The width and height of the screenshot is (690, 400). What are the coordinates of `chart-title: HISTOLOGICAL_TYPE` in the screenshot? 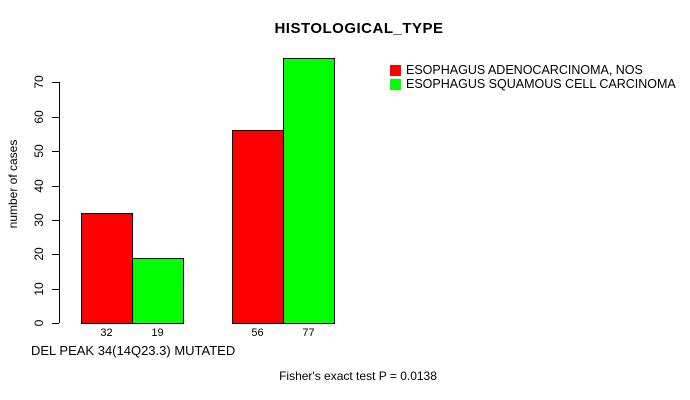 It's located at (359, 28).